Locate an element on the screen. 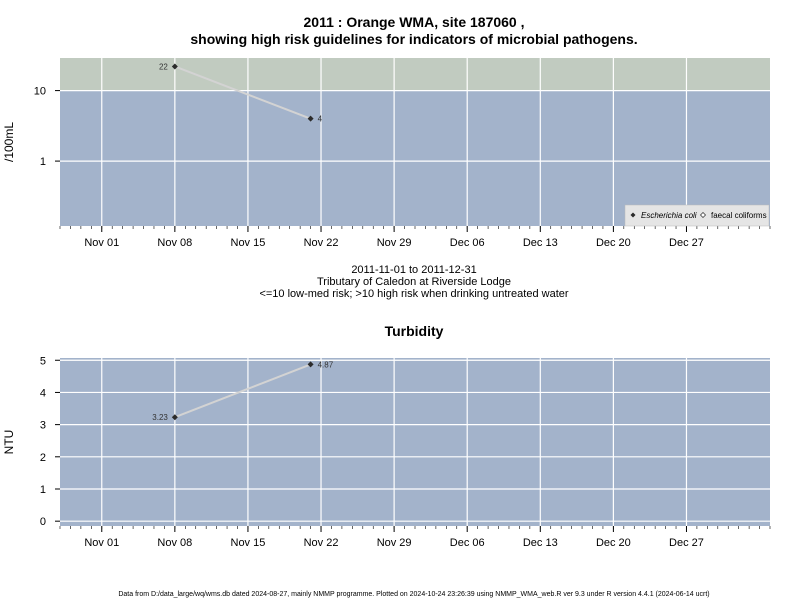 This screenshot has height=600, width=800. data-label: 4.87 is located at coordinates (326, 364).